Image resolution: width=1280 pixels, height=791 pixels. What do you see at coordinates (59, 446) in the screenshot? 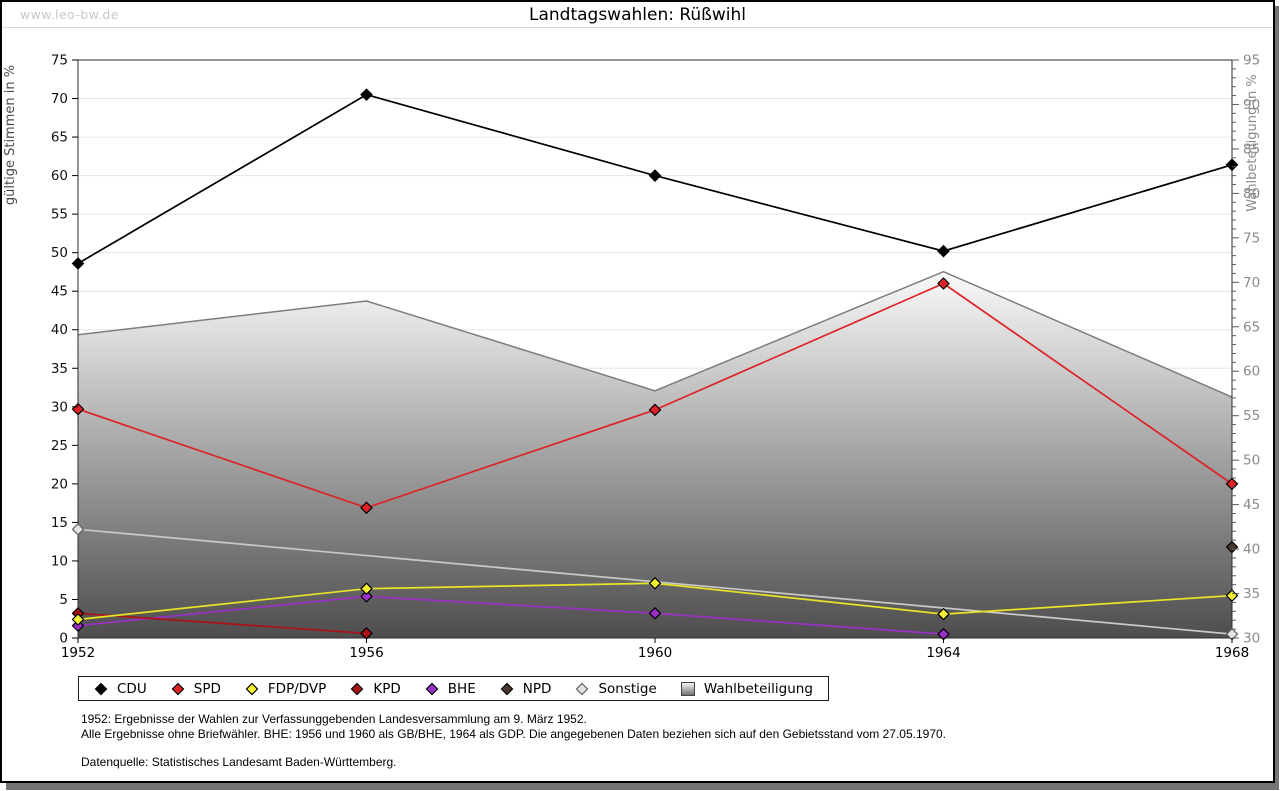
I see `svg-text: 25` at bounding box center [59, 446].